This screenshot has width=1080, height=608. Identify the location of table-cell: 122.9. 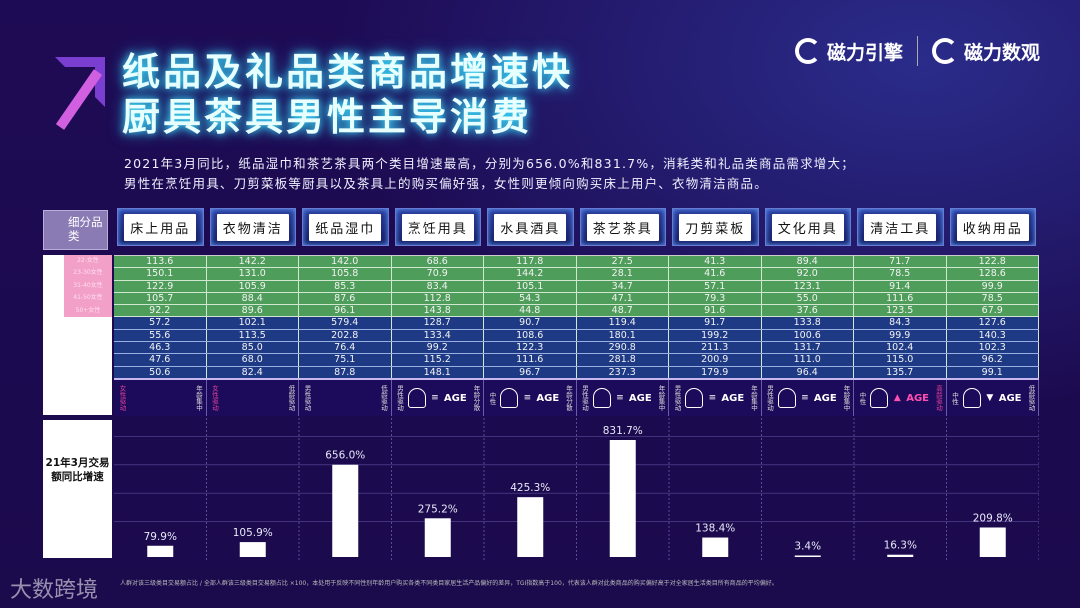
(160, 286).